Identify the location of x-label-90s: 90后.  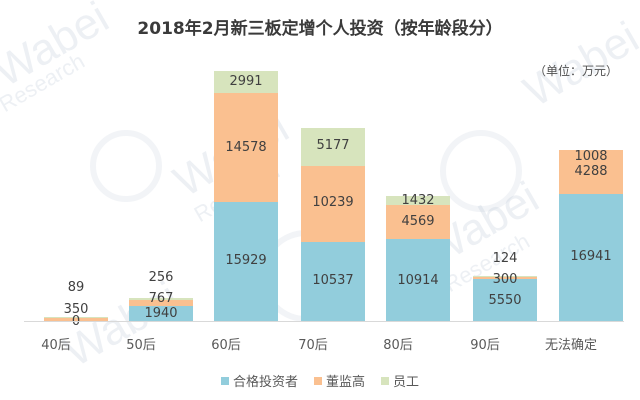
(485, 345).